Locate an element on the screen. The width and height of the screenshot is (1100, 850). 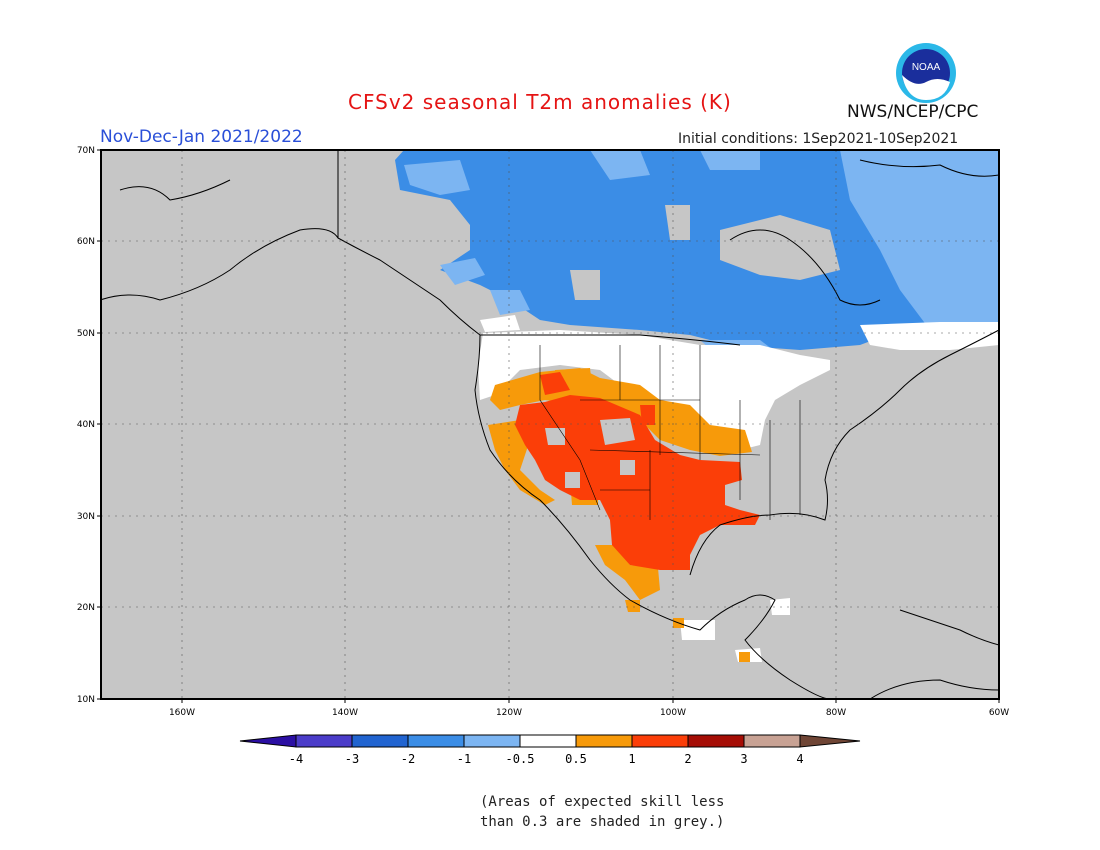
colorbar-label: -2 is located at coordinates (408, 759).